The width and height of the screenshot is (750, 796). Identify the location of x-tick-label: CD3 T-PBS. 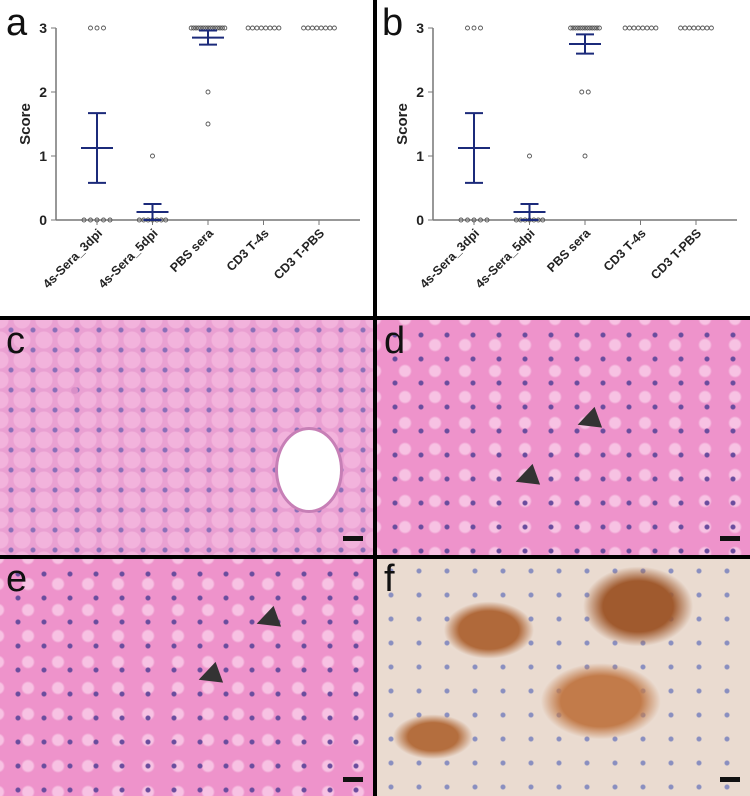
(676, 254).